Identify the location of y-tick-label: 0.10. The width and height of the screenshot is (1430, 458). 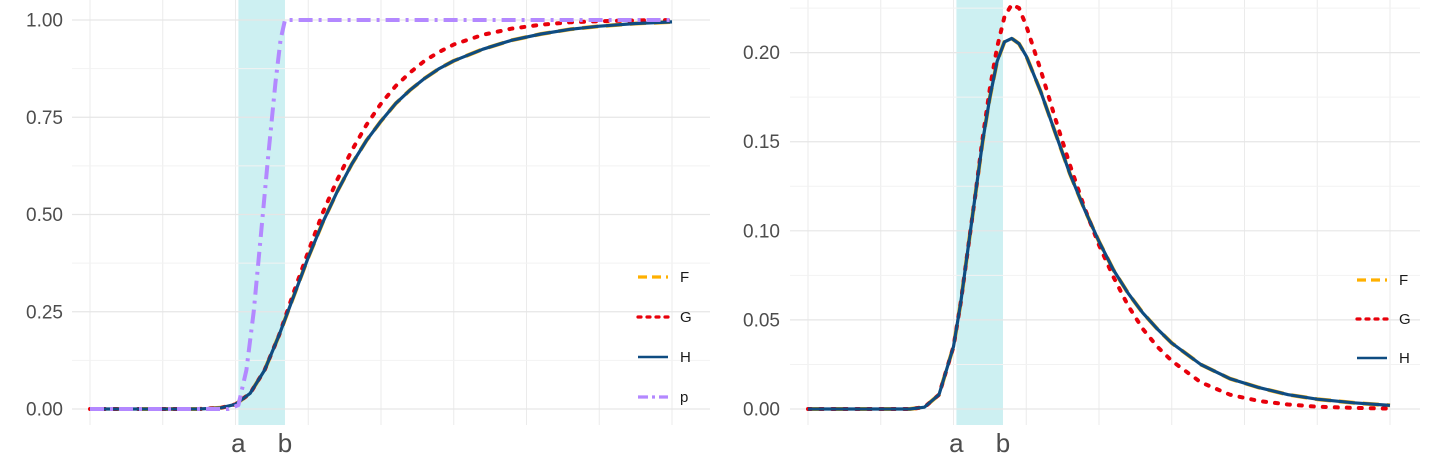
(761, 231).